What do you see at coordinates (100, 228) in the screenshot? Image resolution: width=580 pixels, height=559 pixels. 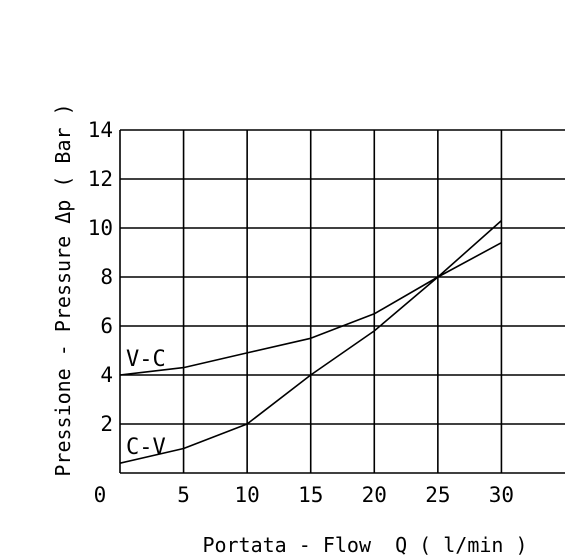 I see `y-tick-label: 10` at bounding box center [100, 228].